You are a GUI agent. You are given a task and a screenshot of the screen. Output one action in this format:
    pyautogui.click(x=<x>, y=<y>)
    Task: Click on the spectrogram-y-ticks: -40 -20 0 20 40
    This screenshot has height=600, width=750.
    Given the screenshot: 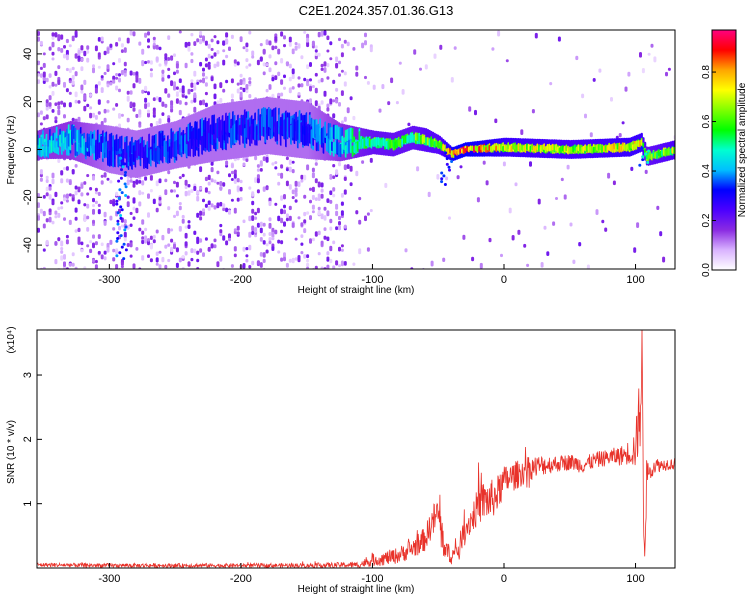 What is the action you would take?
    pyautogui.click(x=32, y=150)
    